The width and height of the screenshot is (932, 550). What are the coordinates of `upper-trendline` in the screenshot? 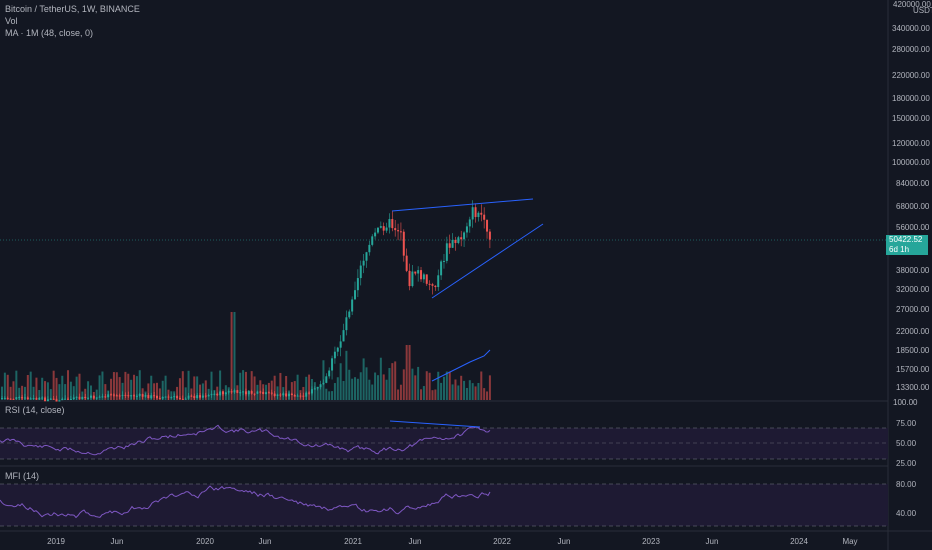 It's located at (462, 205).